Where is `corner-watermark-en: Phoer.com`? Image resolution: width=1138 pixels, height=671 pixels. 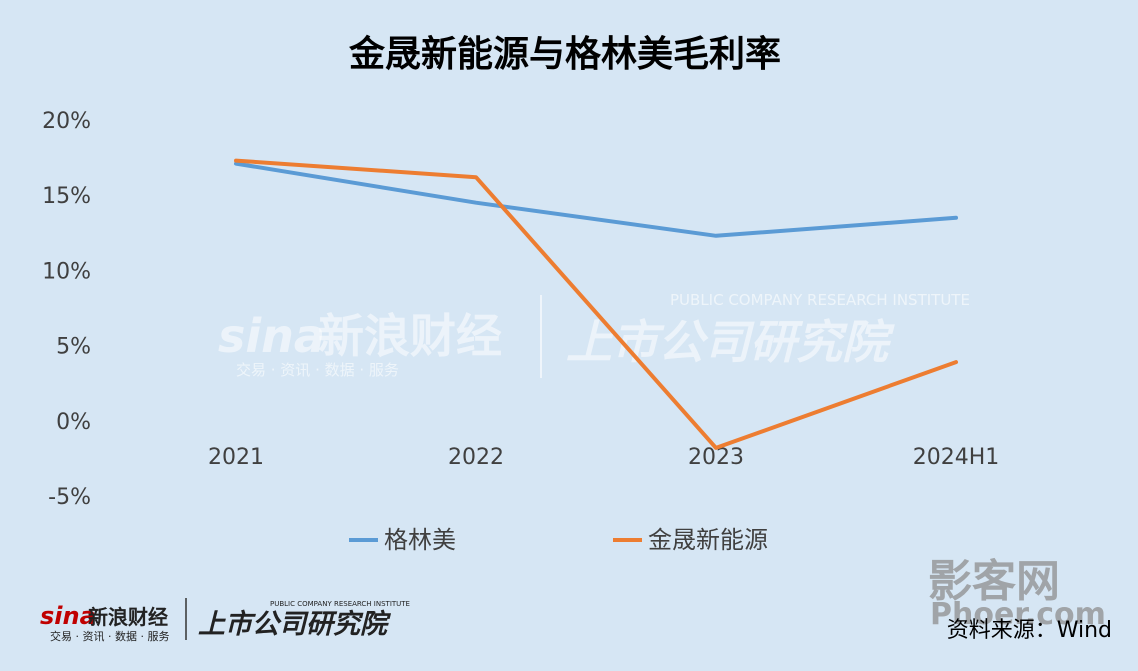 corner-watermark-en: Phoer.com is located at coordinates (1018, 614).